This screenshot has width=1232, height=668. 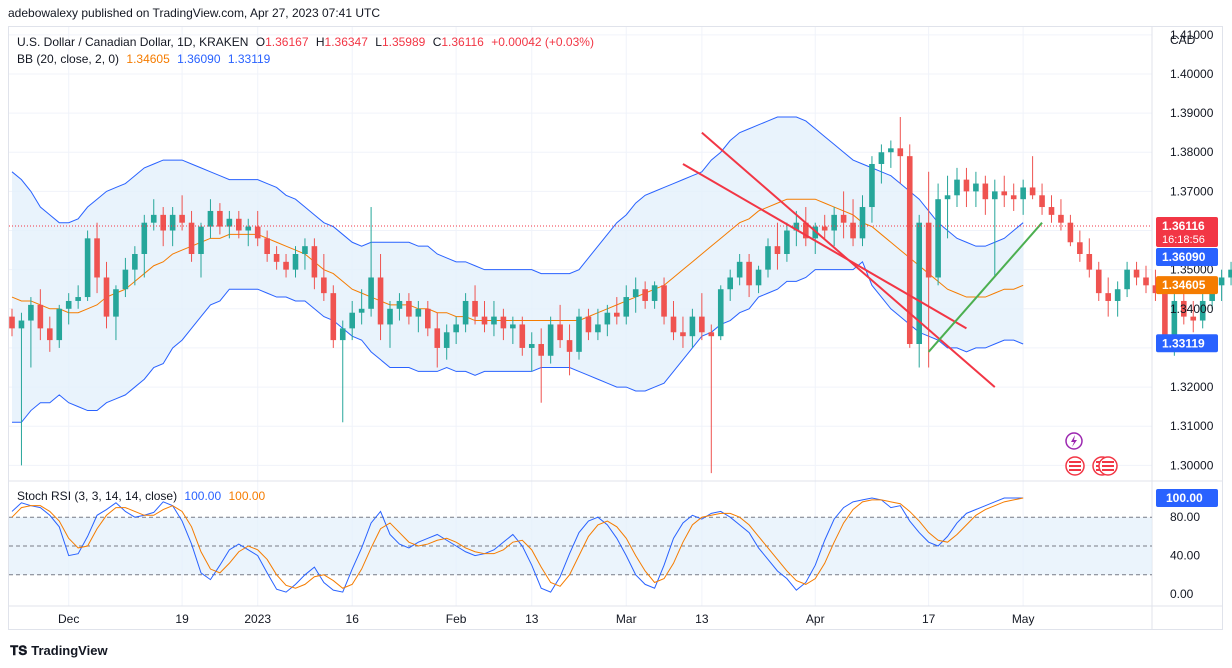 I want to click on price-tick-label: 1.31000, so click(x=1192, y=426).